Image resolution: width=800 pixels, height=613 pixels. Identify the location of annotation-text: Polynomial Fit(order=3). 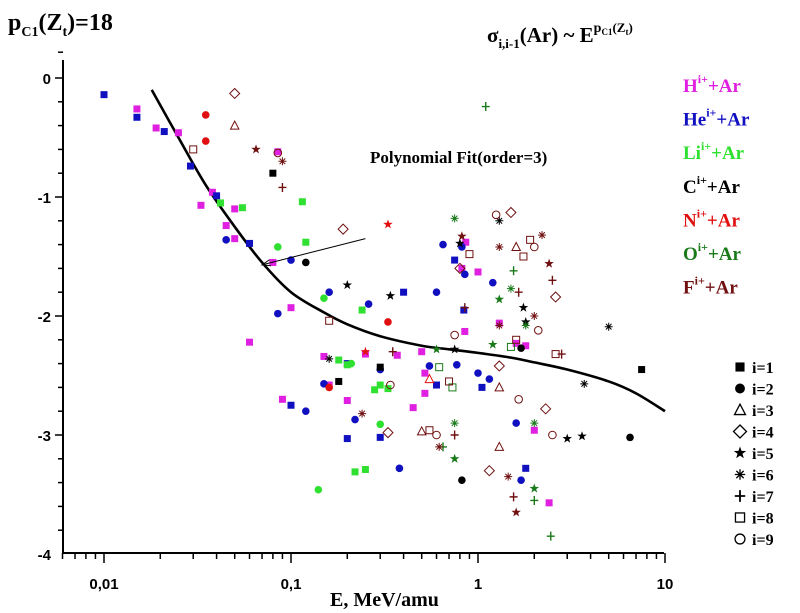
(458, 157).